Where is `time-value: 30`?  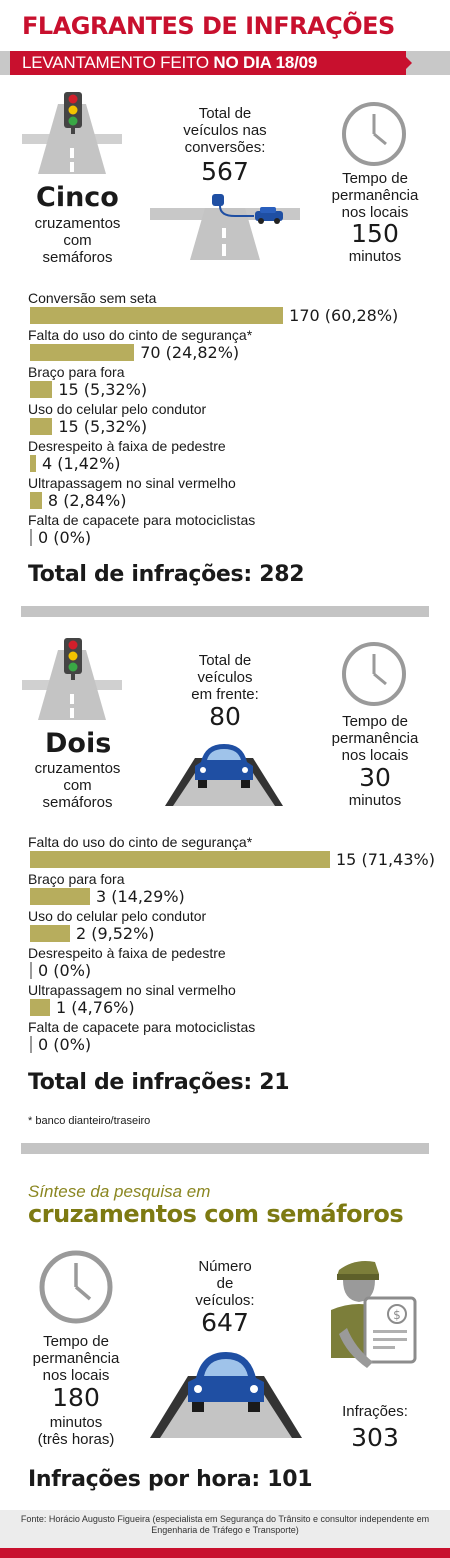
time-value: 30 is located at coordinates (375, 777).